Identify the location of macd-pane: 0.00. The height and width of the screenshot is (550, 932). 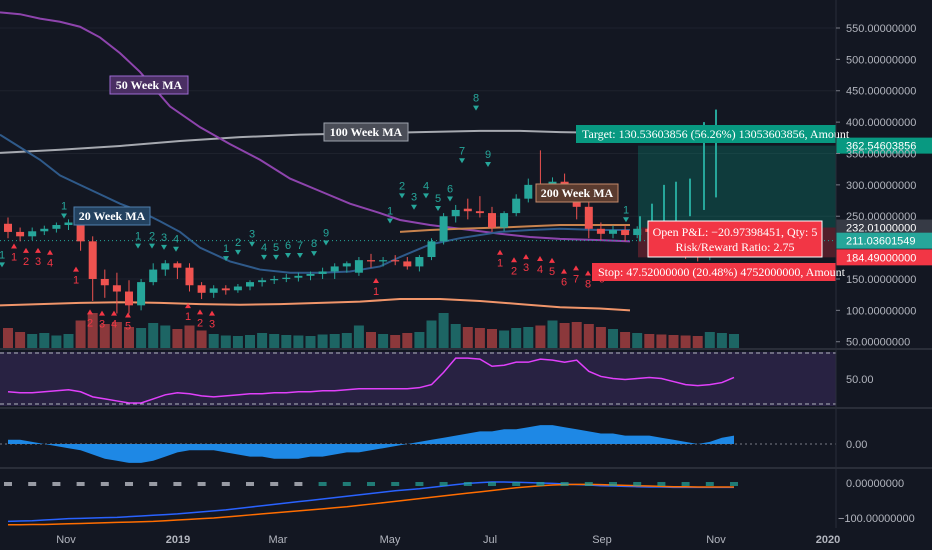
(433, 444).